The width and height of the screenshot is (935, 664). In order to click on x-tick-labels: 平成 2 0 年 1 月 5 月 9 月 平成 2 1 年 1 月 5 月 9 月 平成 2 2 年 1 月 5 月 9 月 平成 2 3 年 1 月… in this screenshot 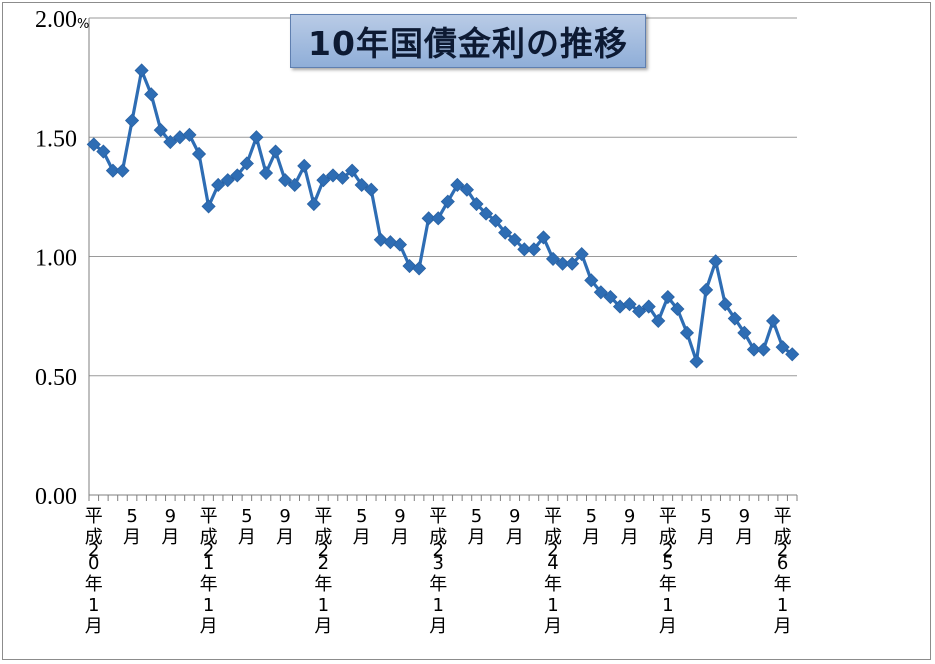, I will do `click(438, 571)`.